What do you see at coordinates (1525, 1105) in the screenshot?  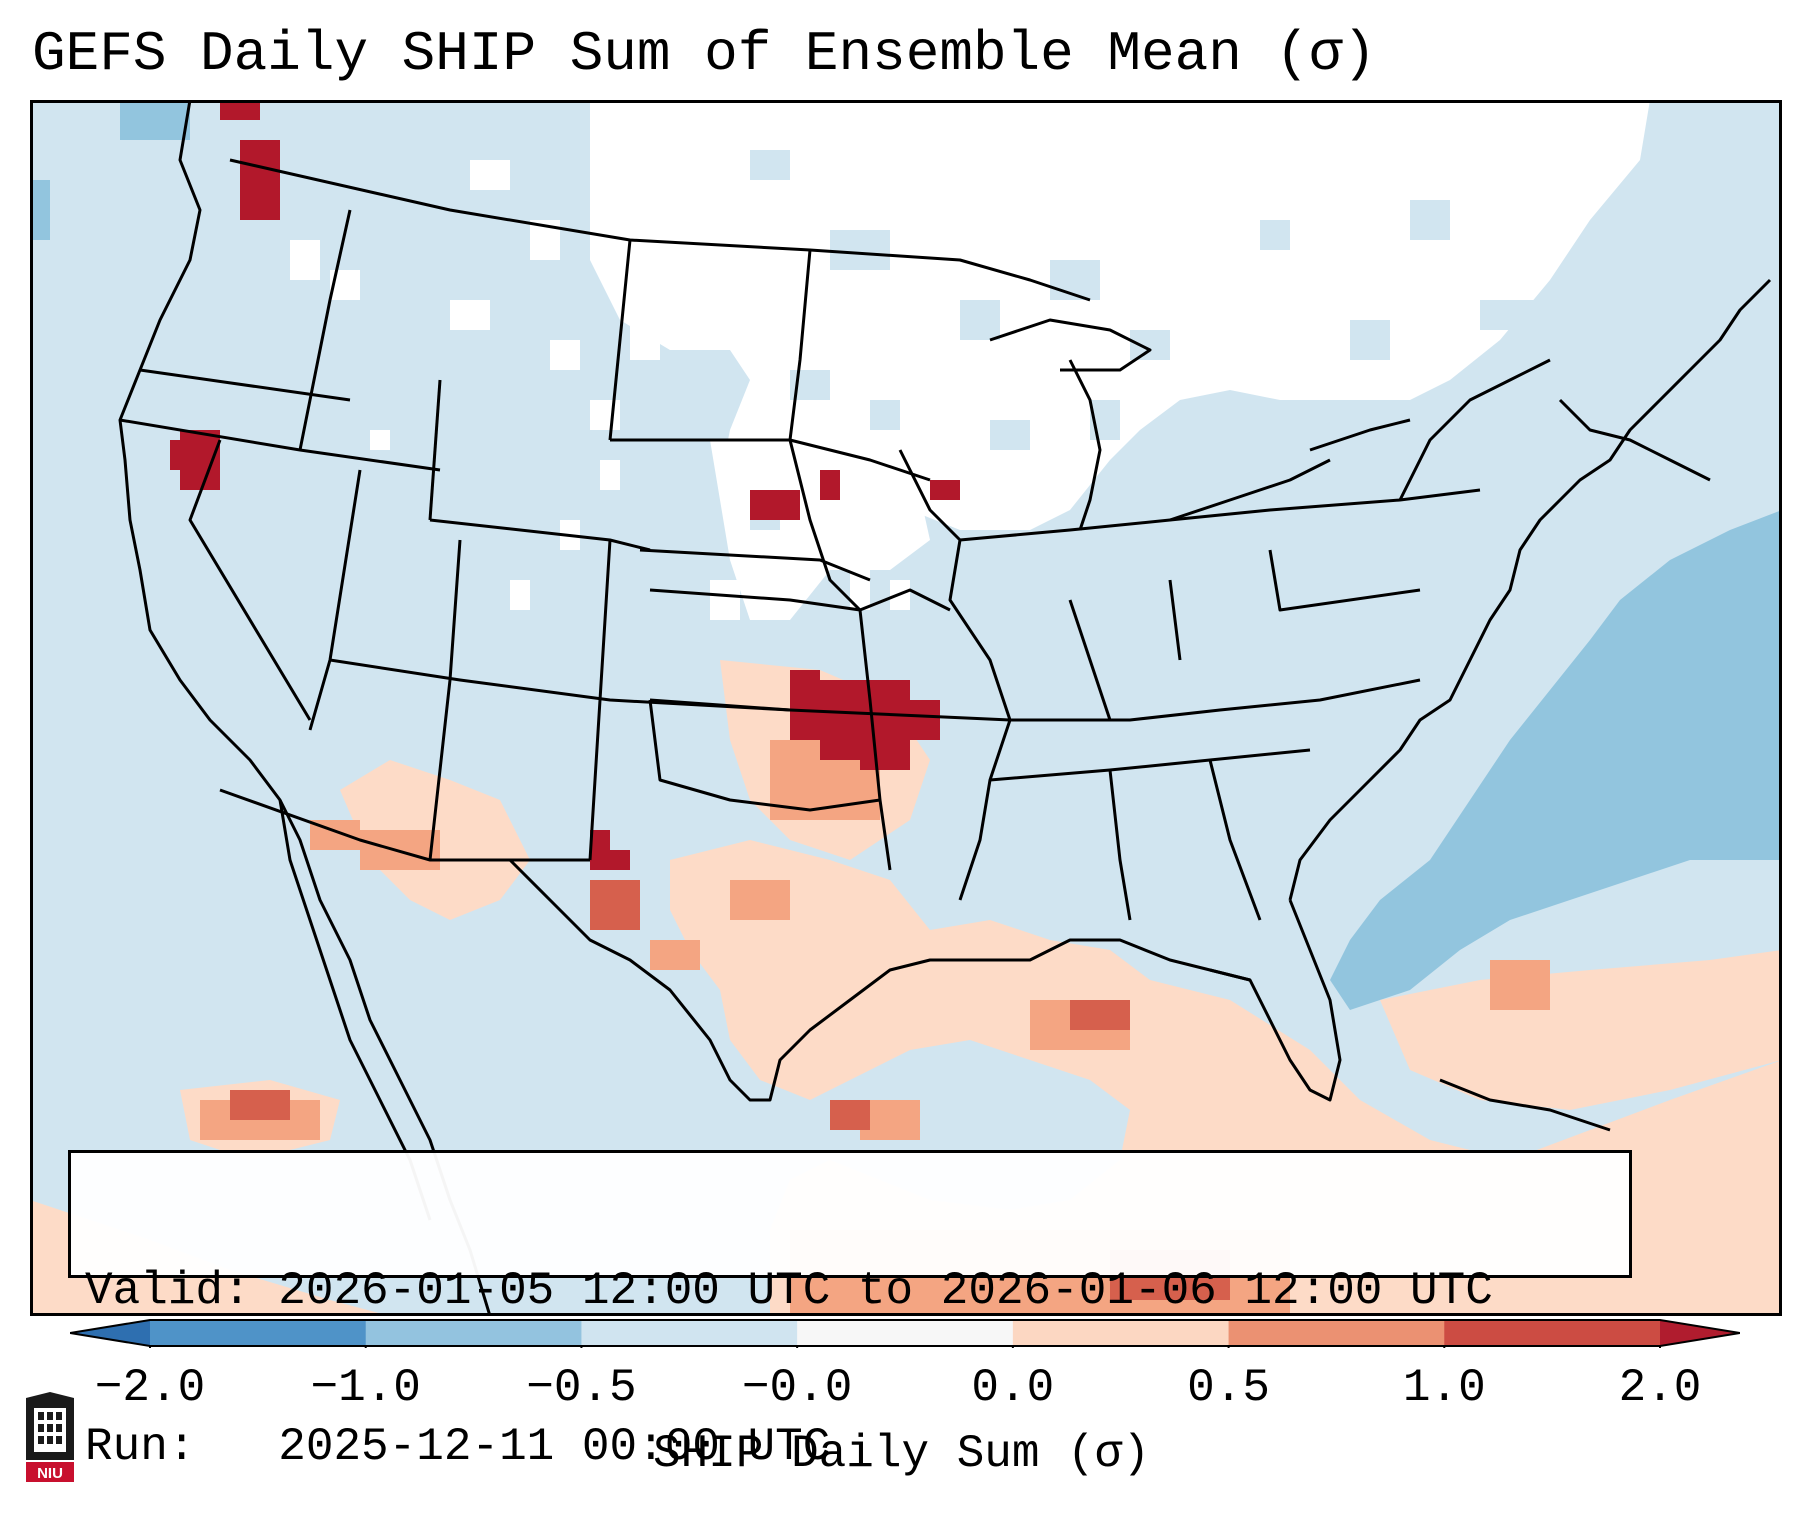 I see `cuba-outline` at bounding box center [1525, 1105].